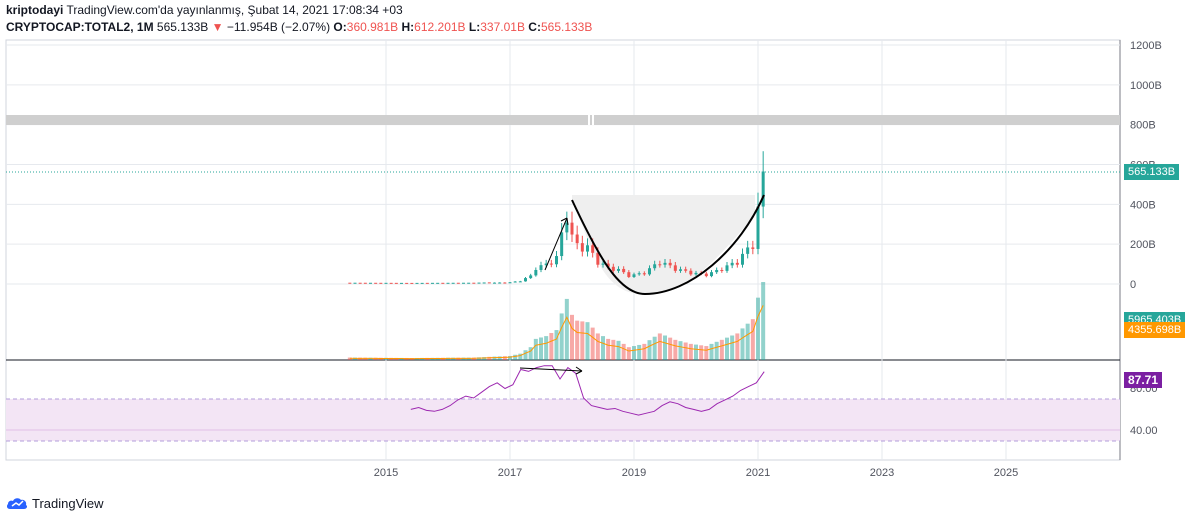  What do you see at coordinates (340, 27) in the screenshot?
I see `open-label: O:` at bounding box center [340, 27].